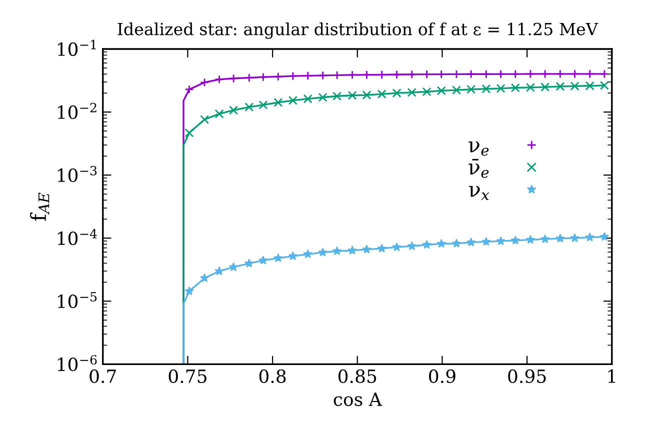 The image size is (668, 430). Describe the element at coordinates (77, 237) in the screenshot. I see `y-tick-label: 10$^{−4}$` at that location.